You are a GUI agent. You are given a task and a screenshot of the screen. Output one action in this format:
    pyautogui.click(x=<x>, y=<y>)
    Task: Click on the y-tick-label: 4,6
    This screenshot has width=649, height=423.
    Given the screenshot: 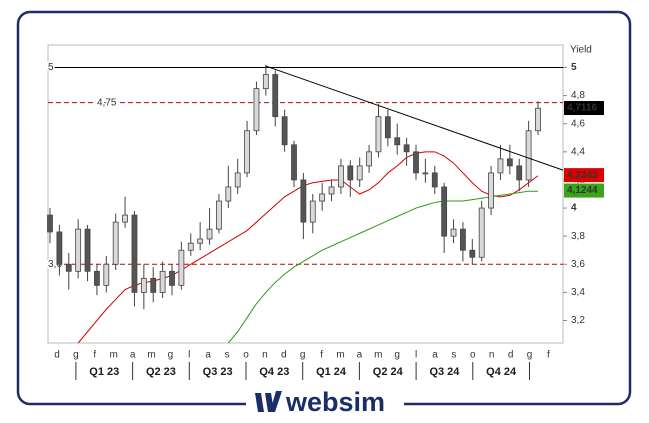 What is the action you would take?
    pyautogui.click(x=578, y=123)
    